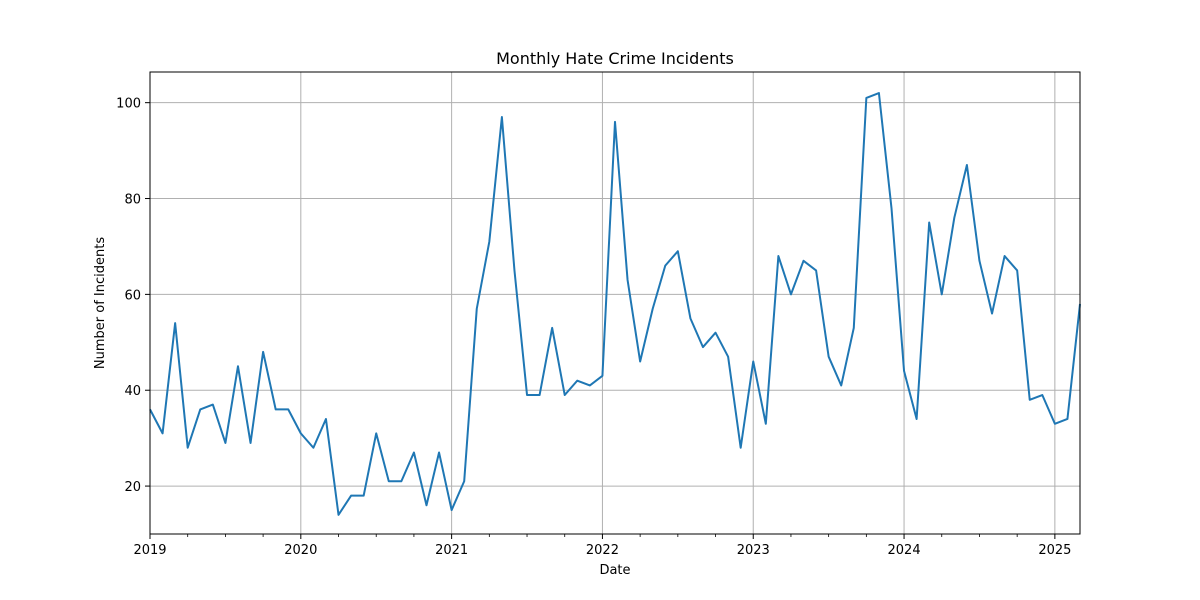 This screenshot has width=1200, height=600. Describe the element at coordinates (132, 391) in the screenshot. I see `y-tick-label: 40` at that location.